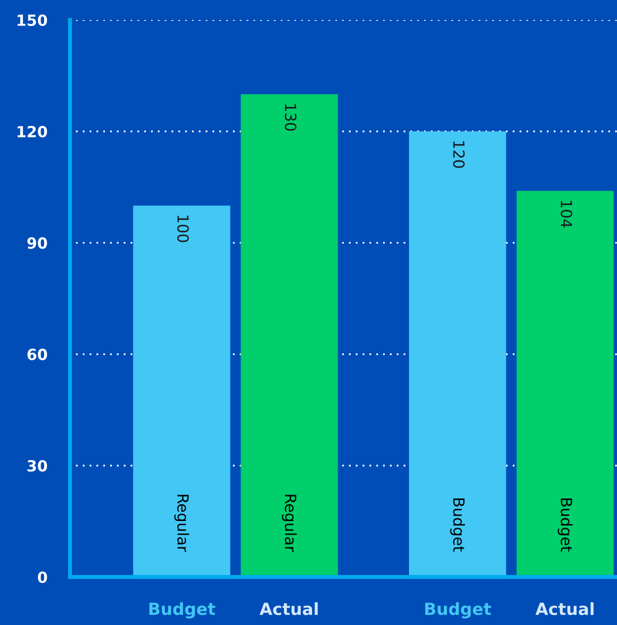 Image resolution: width=617 pixels, height=625 pixels. Describe the element at coordinates (37, 243) in the screenshot. I see `y-tick-label: 90` at that location.